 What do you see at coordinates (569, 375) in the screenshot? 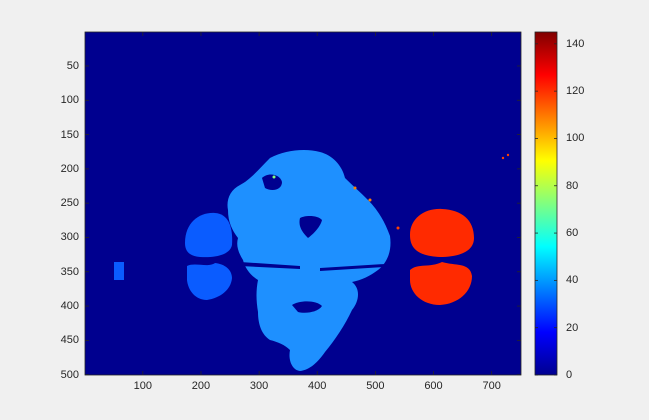
I see `colorbar-tick-label: 0` at bounding box center [569, 375].